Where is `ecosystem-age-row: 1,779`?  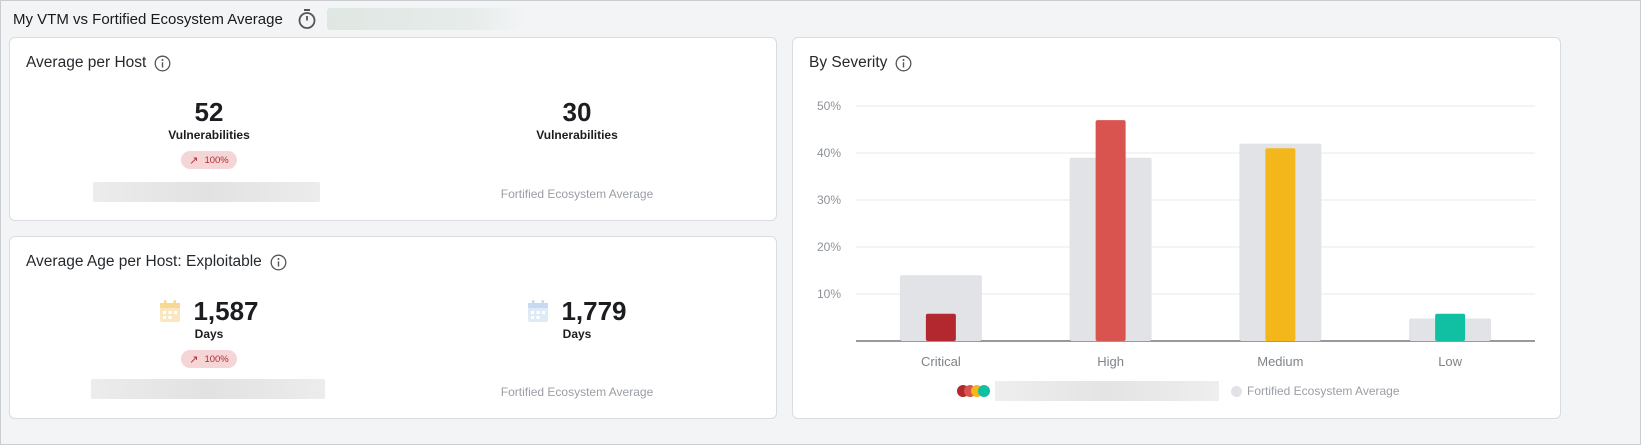 ecosystem-age-row: 1,779 is located at coordinates (577, 311).